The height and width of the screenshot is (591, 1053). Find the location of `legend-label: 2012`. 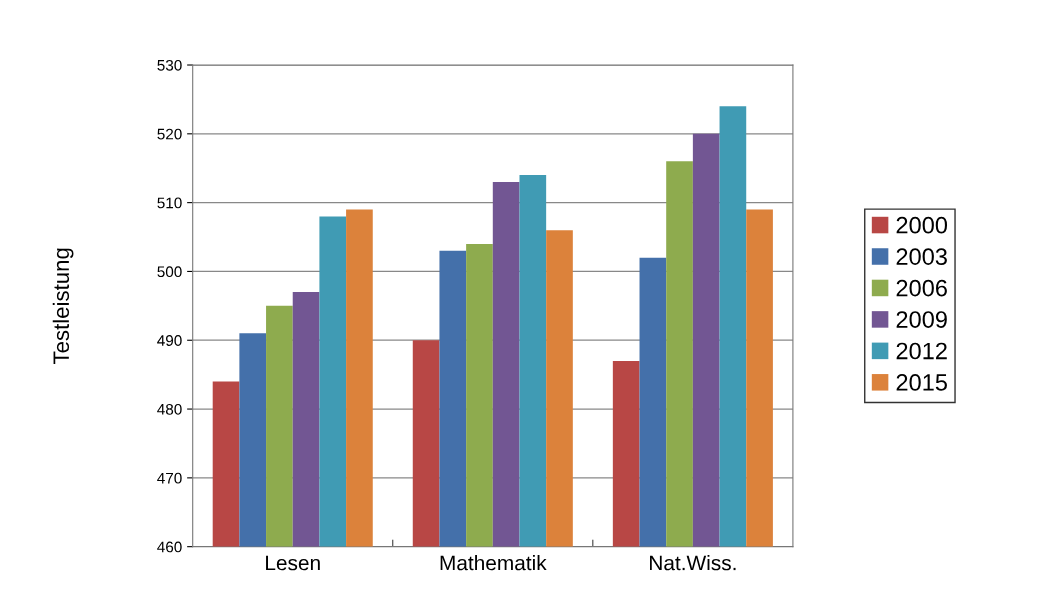

legend-label: 2012 is located at coordinates (921, 351).